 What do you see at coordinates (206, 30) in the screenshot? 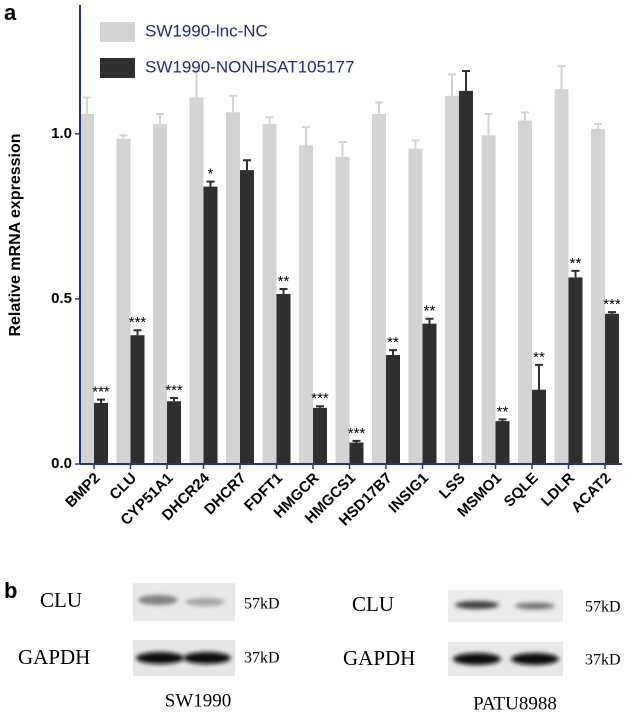
I see `legend-label: SW1990-lnc-NC` at bounding box center [206, 30].